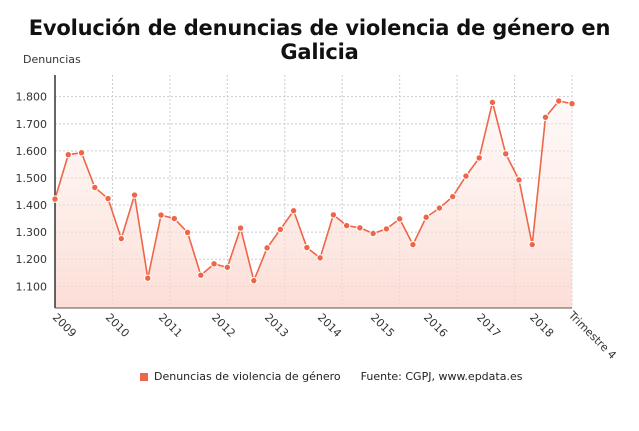  I want to click on y-tick-label: 1.400, so click(32, 205).